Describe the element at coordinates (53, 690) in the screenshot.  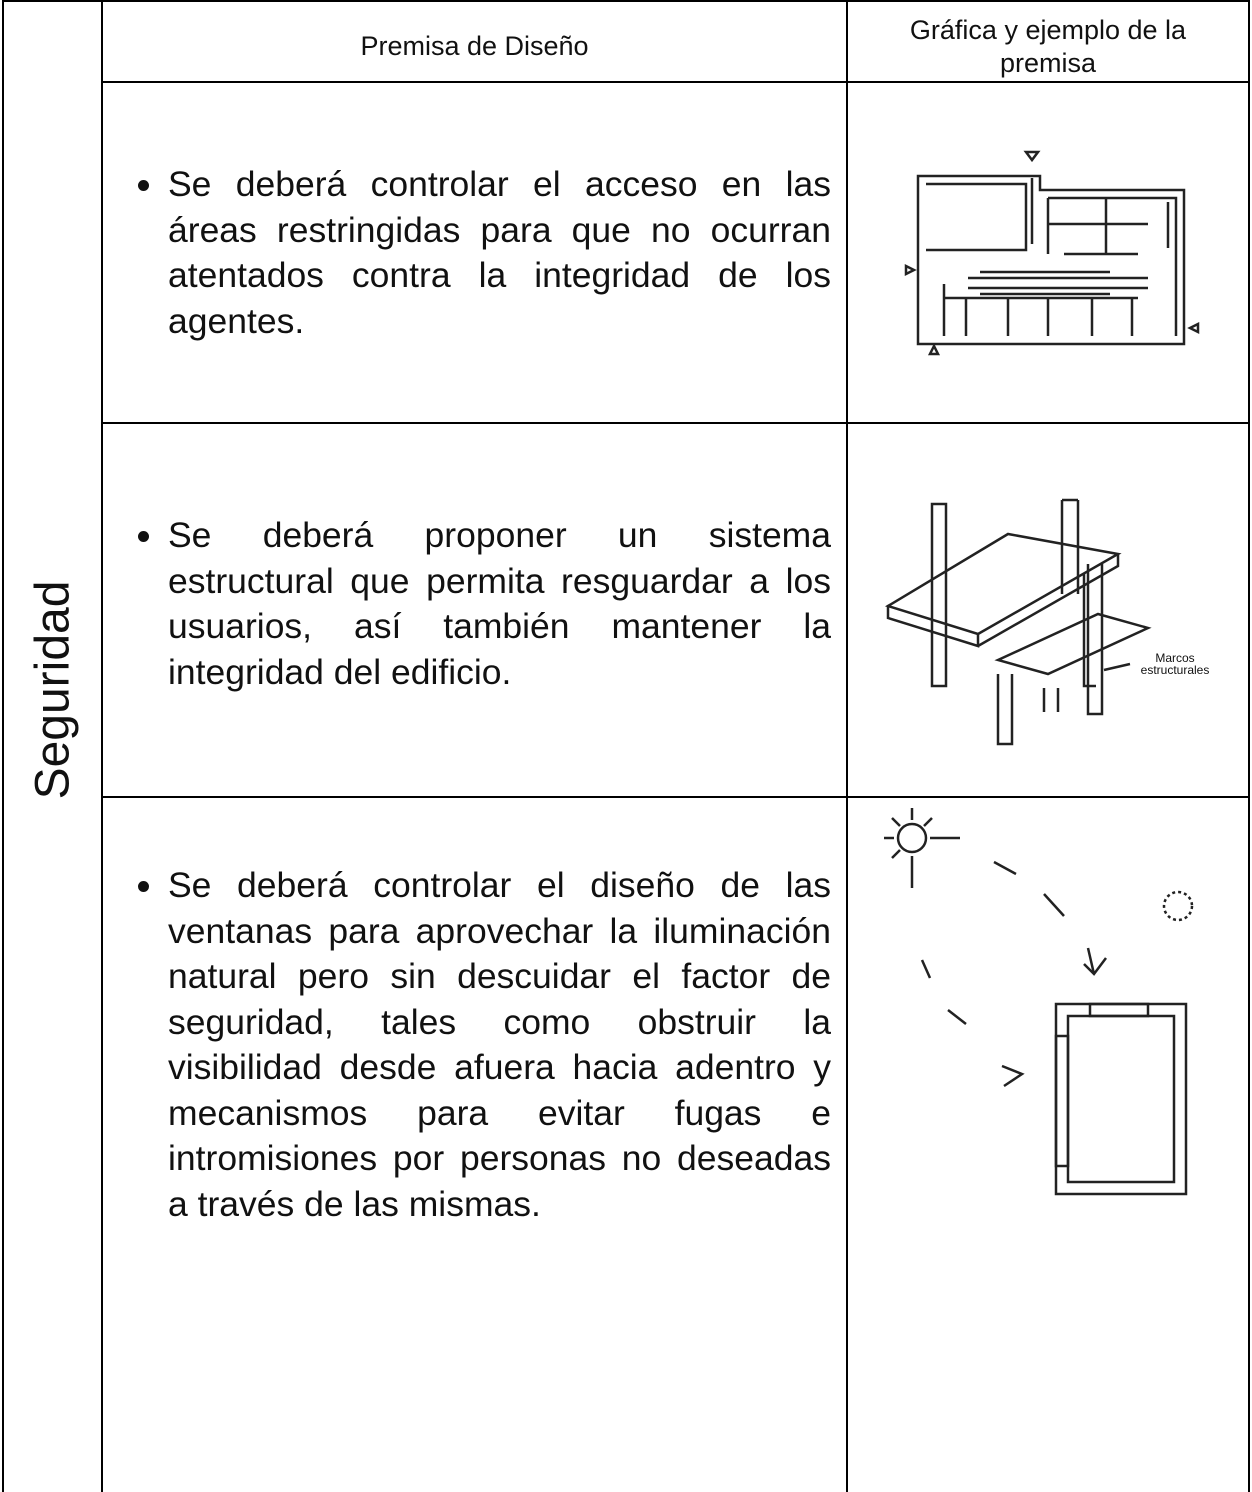
I see `side-label: Seguridad` at that location.